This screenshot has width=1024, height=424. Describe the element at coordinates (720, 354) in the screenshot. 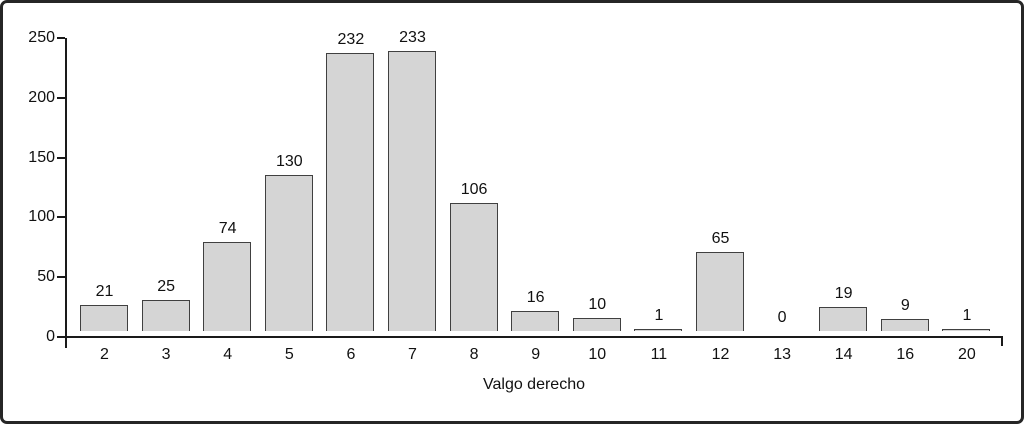

I see `x-tick-label: 12` at that location.